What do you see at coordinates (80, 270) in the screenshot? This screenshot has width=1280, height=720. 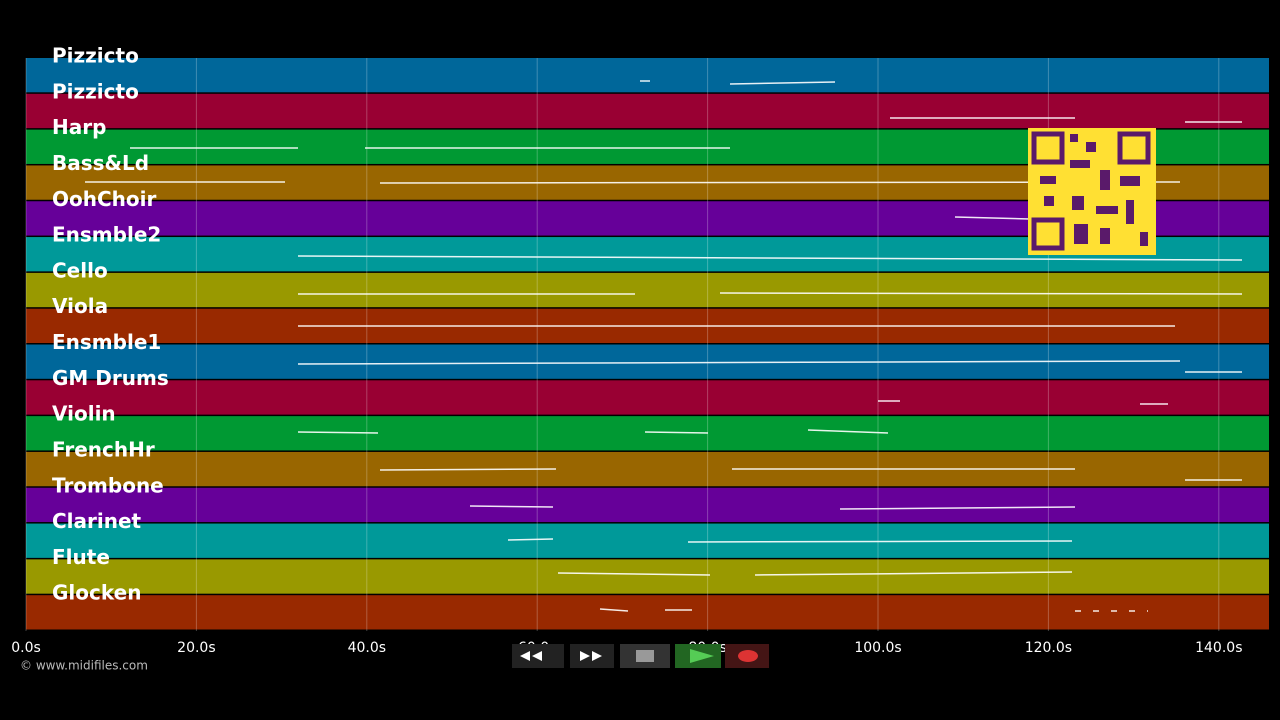 I see `track-label: Cello` at bounding box center [80, 270].